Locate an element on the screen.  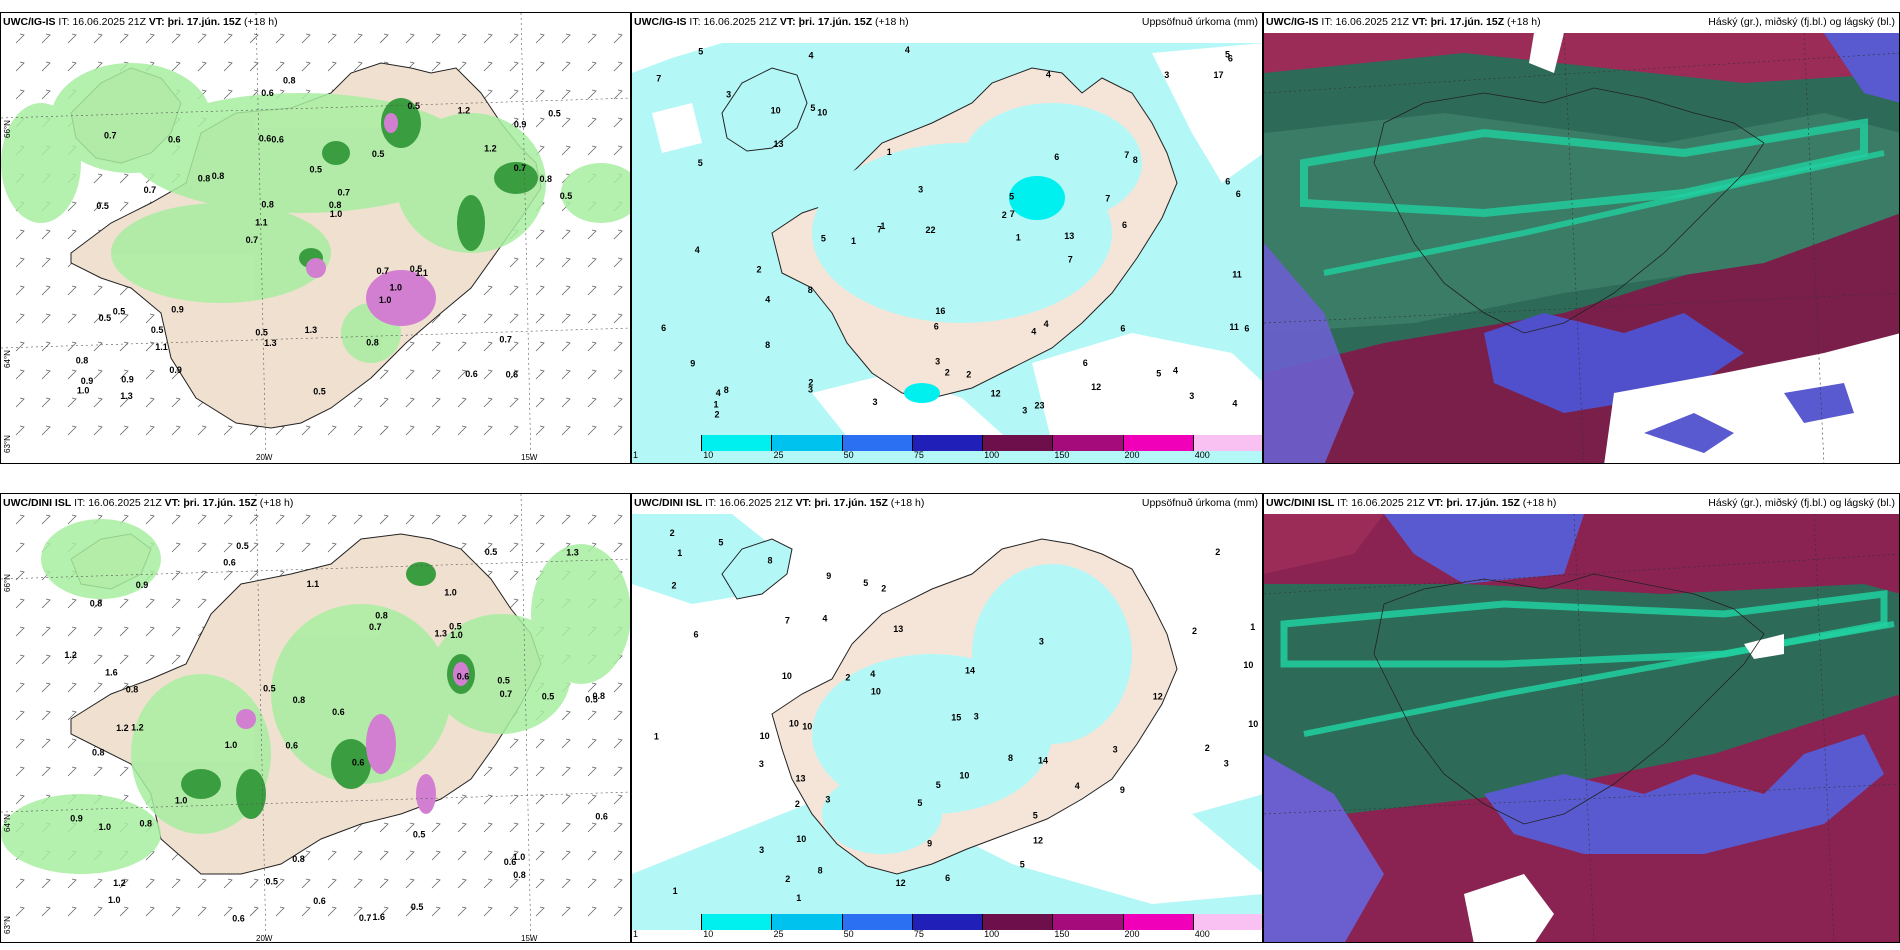
value-label: 6 is located at coordinates (663, 328).